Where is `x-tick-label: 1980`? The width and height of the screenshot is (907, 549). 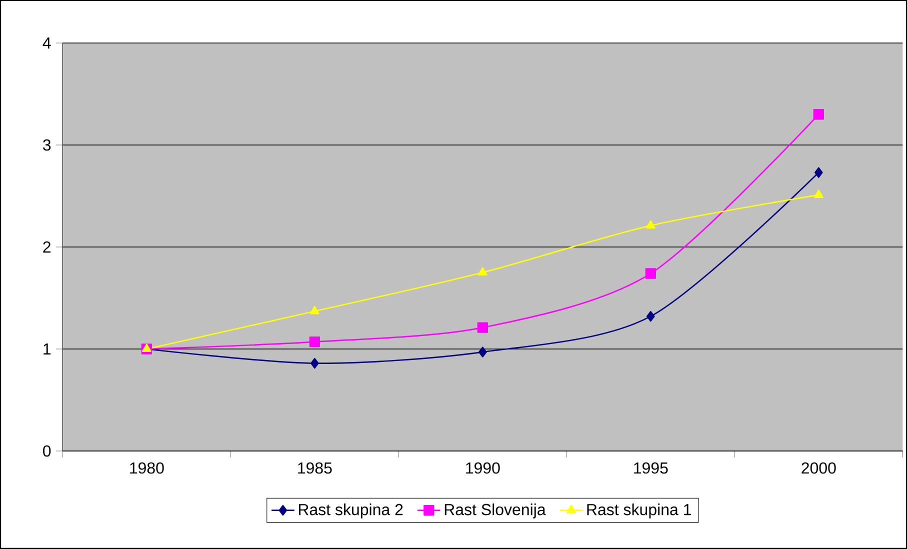 x-tick-label: 1980 is located at coordinates (147, 468).